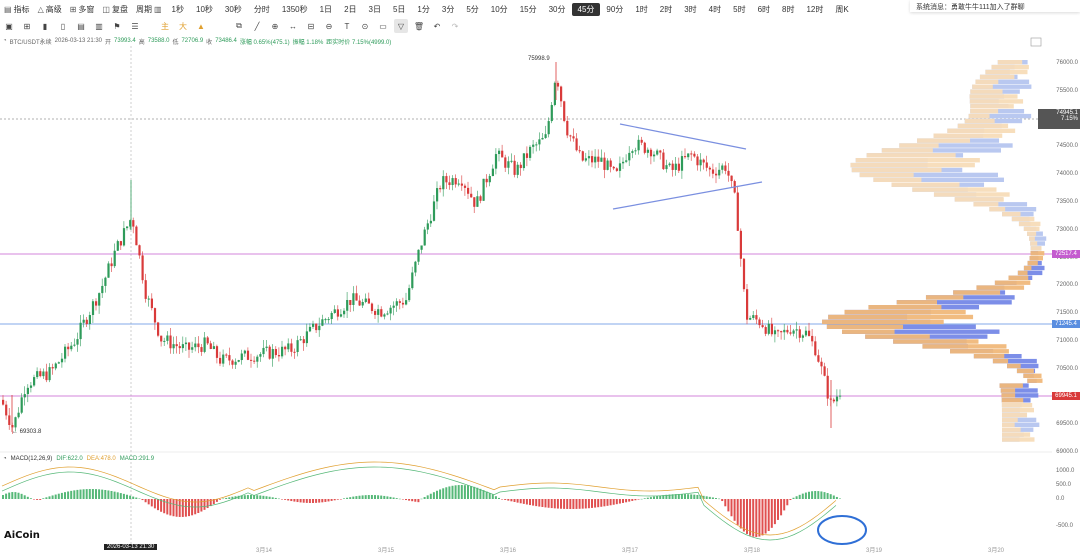  Describe the element at coordinates (764, 9) in the screenshot. I see `timeframe-tab: 6时` at that location.